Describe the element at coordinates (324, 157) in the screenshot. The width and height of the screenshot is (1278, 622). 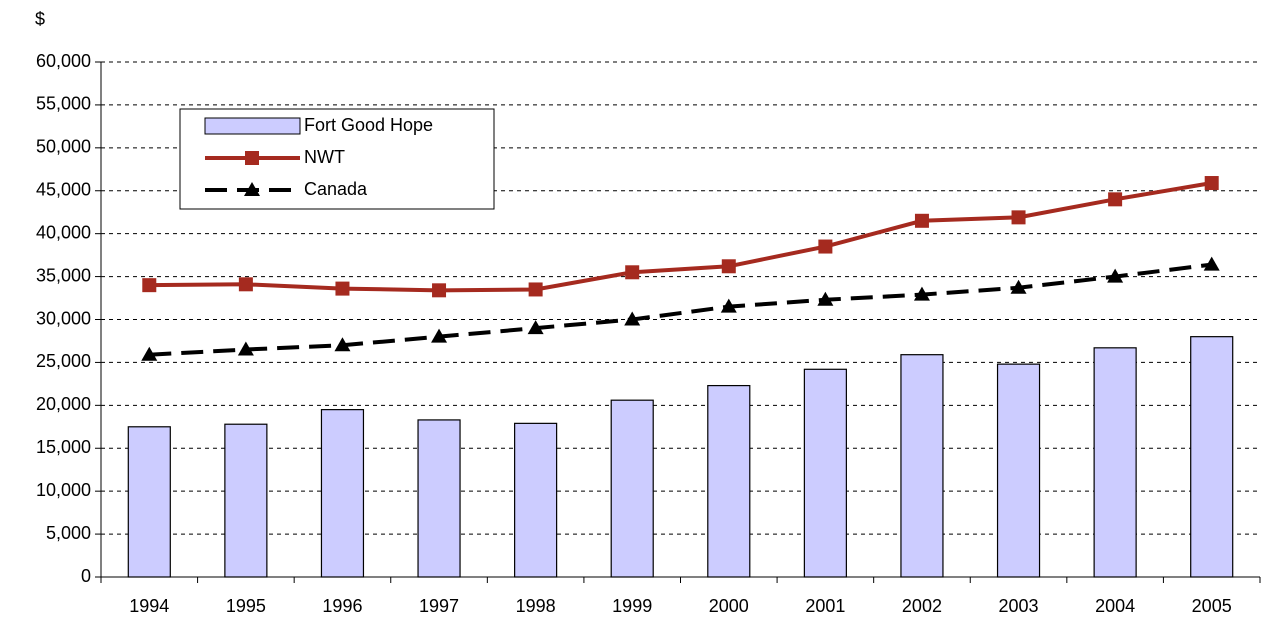
I see `legend-label: NWT` at that location.